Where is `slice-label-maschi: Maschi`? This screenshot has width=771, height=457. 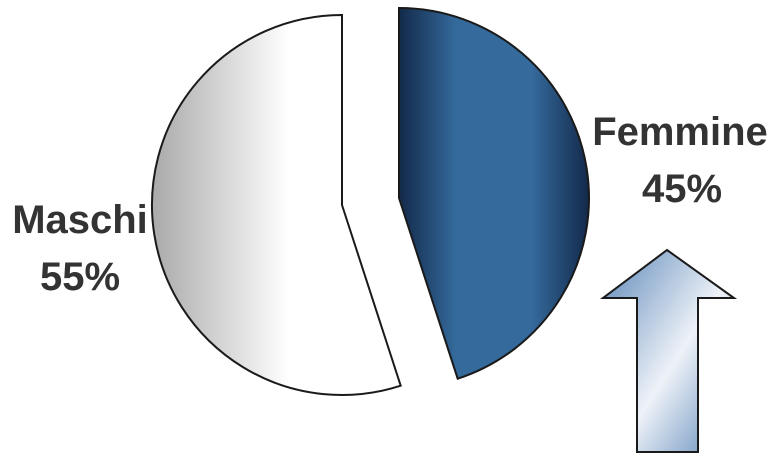 slice-label-maschi: Maschi is located at coordinates (80, 220).